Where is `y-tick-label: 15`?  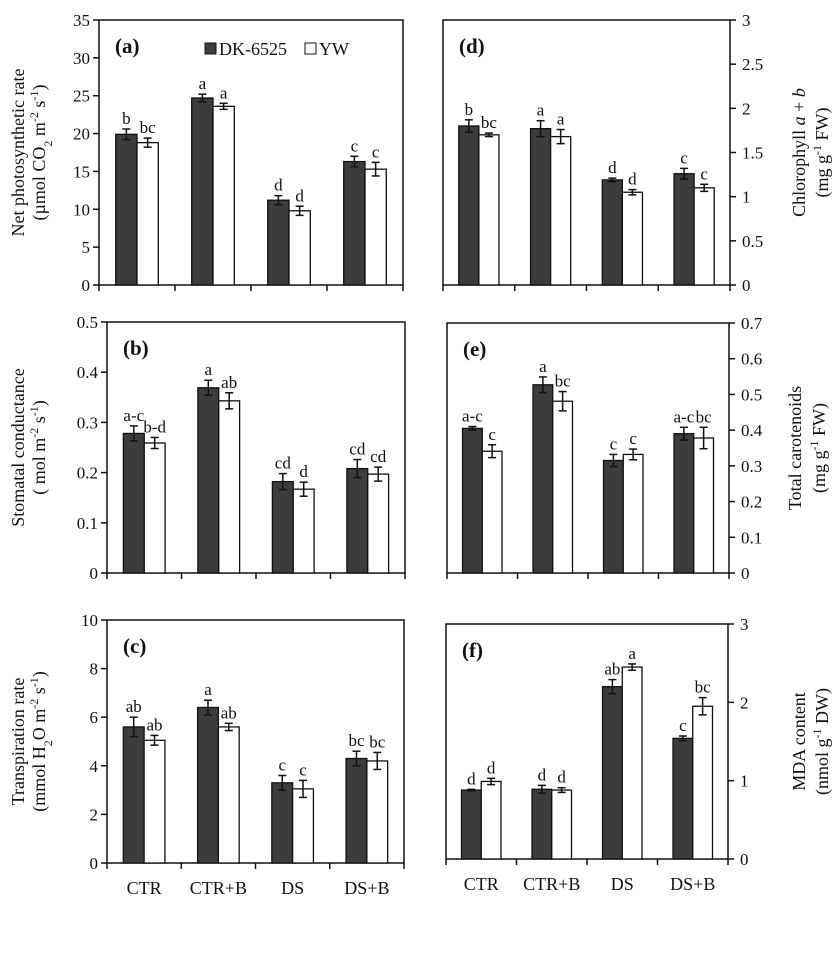 y-tick-label: 15 is located at coordinates (81, 171).